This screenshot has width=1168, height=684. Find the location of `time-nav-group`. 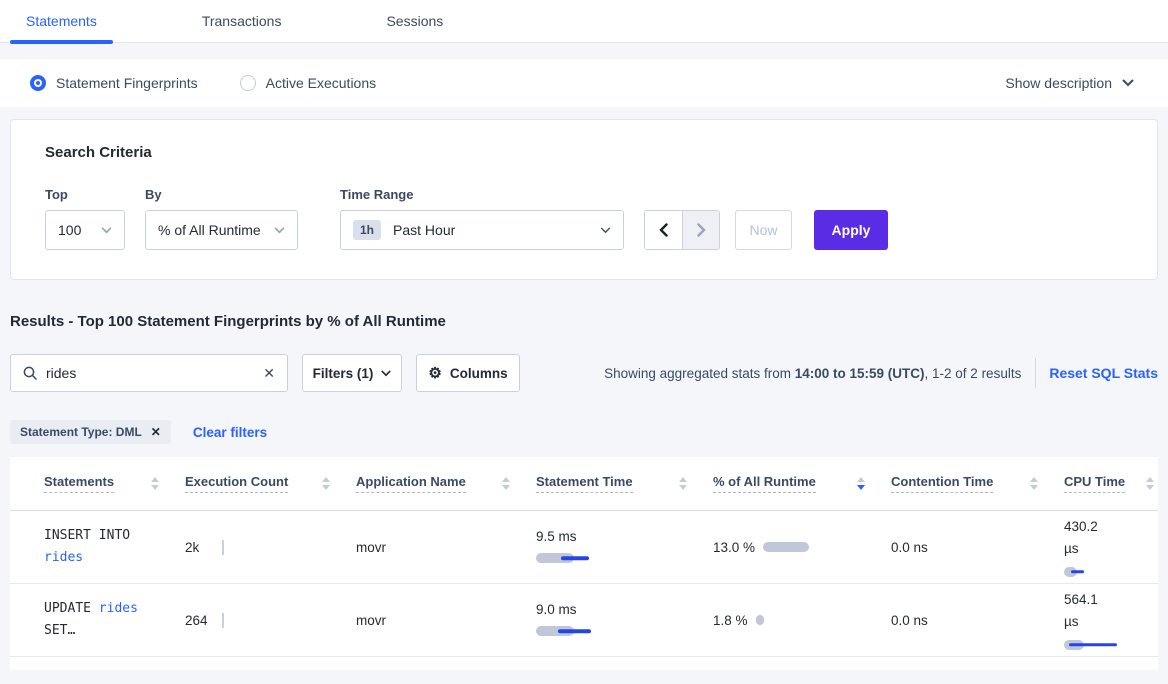

time-nav-group is located at coordinates (682, 230).